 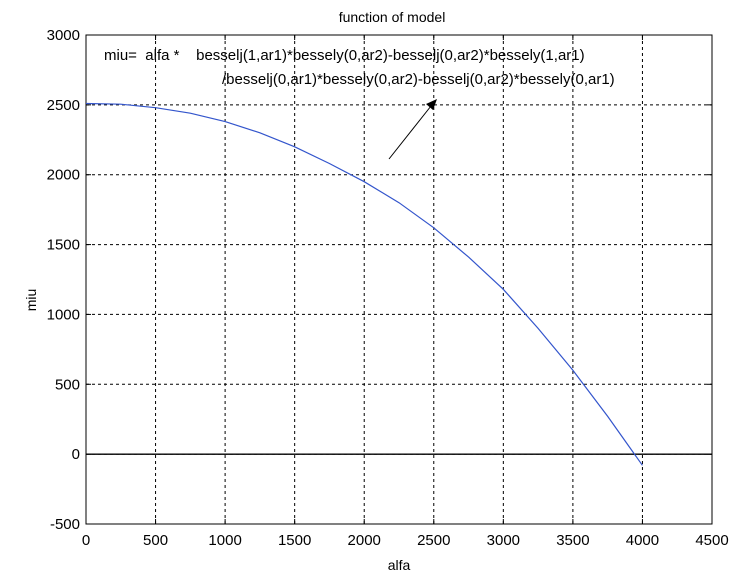 I want to click on y-tick-label: 3000, so click(x=63, y=35).